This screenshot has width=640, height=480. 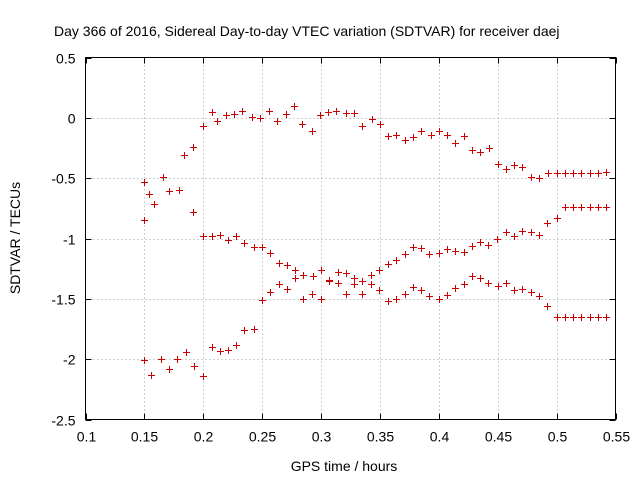 What do you see at coordinates (63, 421) in the screenshot?
I see `y-tick-label: -2.5` at bounding box center [63, 421].